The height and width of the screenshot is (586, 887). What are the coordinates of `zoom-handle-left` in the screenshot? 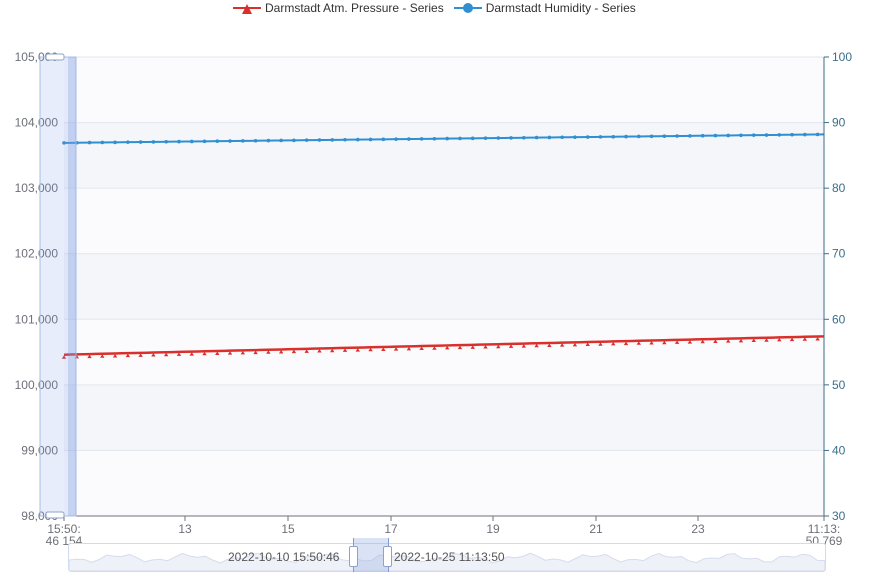 It's located at (353, 556).